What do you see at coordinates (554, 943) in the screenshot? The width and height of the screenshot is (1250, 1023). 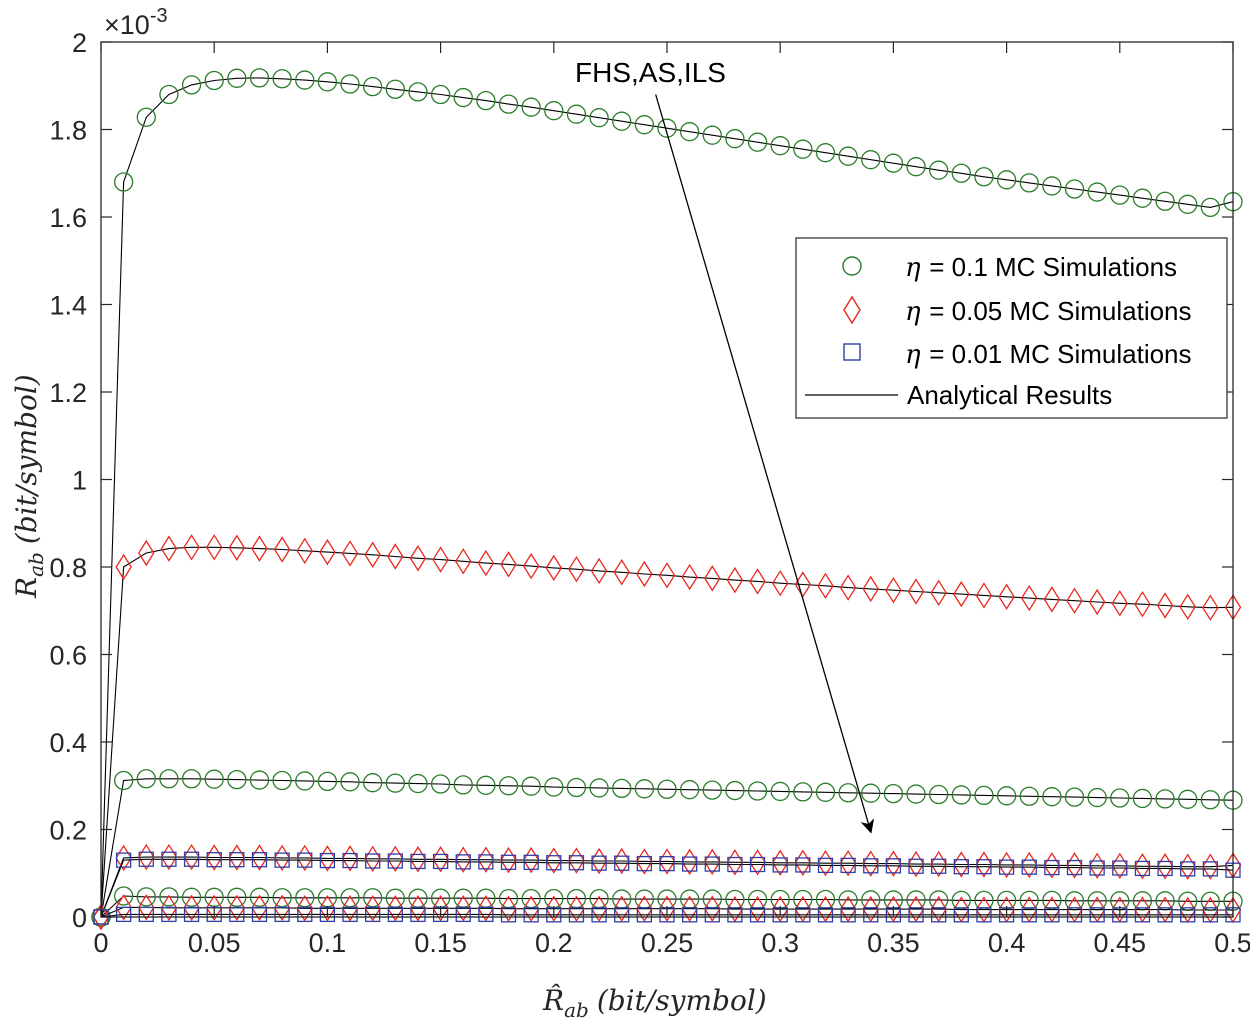 I see `x-tick-label: 0.2` at bounding box center [554, 943].